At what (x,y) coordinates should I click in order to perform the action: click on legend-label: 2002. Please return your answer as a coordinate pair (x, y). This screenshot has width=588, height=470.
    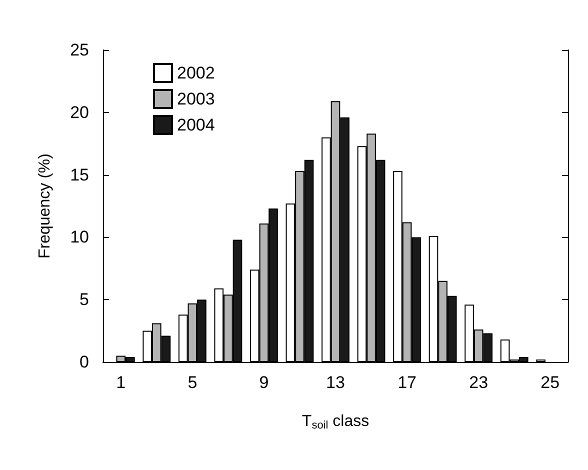
    Looking at the image, I should click on (196, 73).